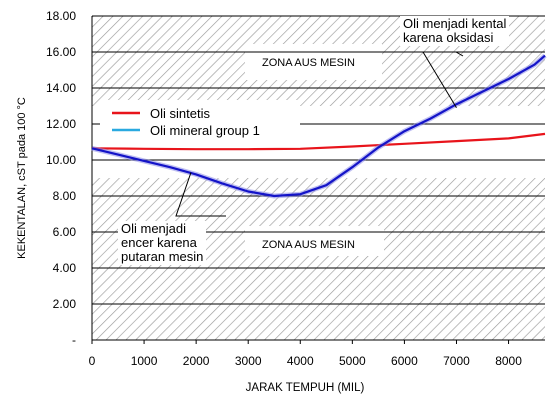 This screenshot has height=402, width=555. What do you see at coordinates (455, 31) in the screenshot?
I see `annotation-thickening: Oli menjadi kental karena oksidasi` at bounding box center [455, 31].